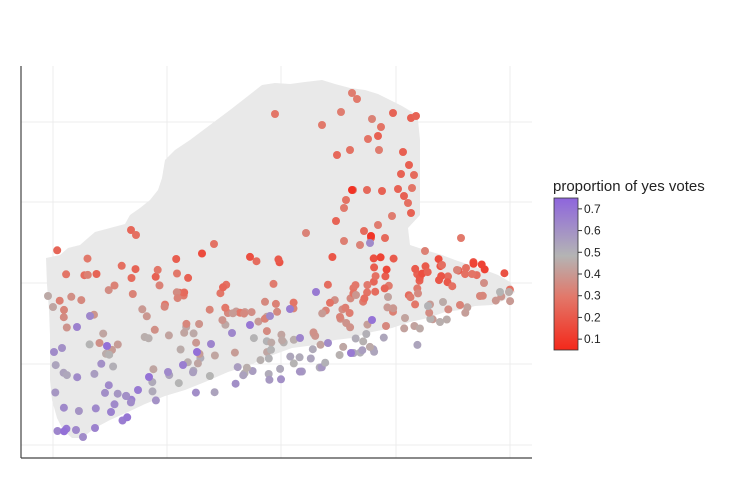  Describe the element at coordinates (592, 296) in the screenshot. I see `colorbar-tick-label: 0.3` at that location.